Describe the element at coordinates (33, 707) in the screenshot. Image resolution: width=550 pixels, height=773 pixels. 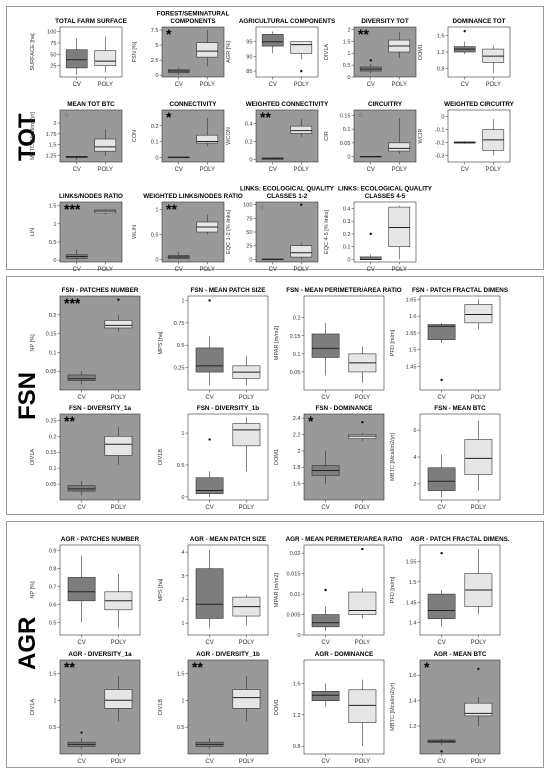
I see `y-axis-label: DIV1A` at that location.